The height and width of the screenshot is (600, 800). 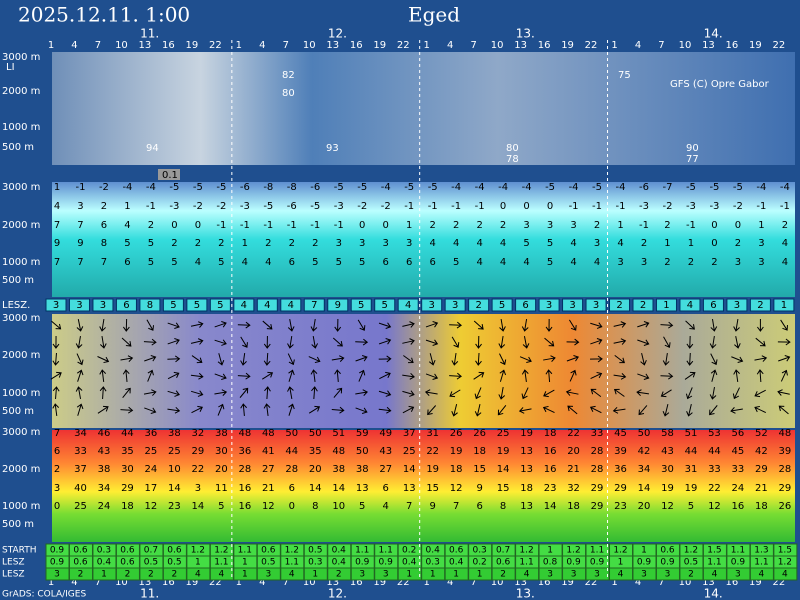 I want to click on hum-value: 18, so click(x=456, y=469).